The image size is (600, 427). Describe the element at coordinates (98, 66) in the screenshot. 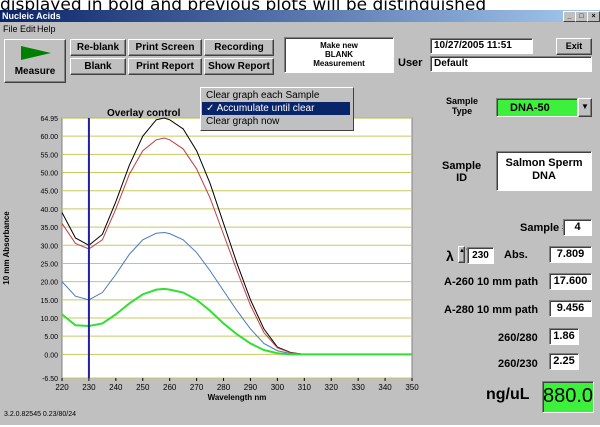

I see `blank-button: Blank` at that location.